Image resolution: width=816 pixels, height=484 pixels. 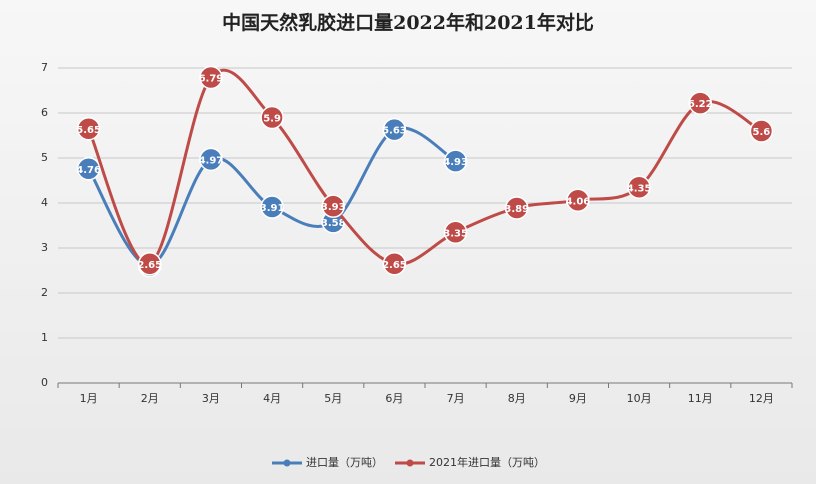 I want to click on data-label: 5.63, so click(x=394, y=131).